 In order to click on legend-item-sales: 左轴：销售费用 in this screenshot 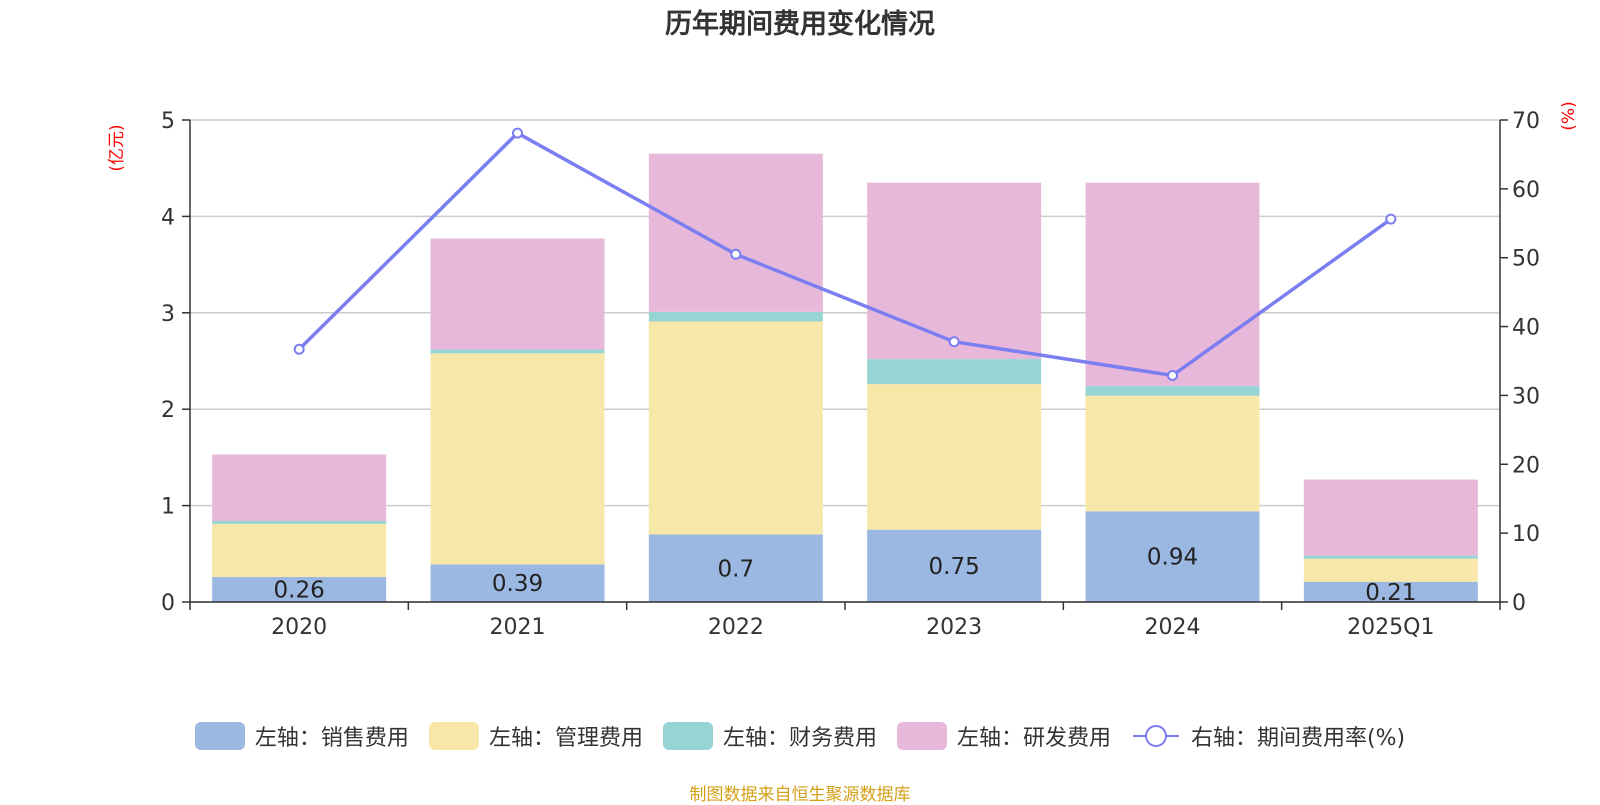, I will do `click(301, 736)`.